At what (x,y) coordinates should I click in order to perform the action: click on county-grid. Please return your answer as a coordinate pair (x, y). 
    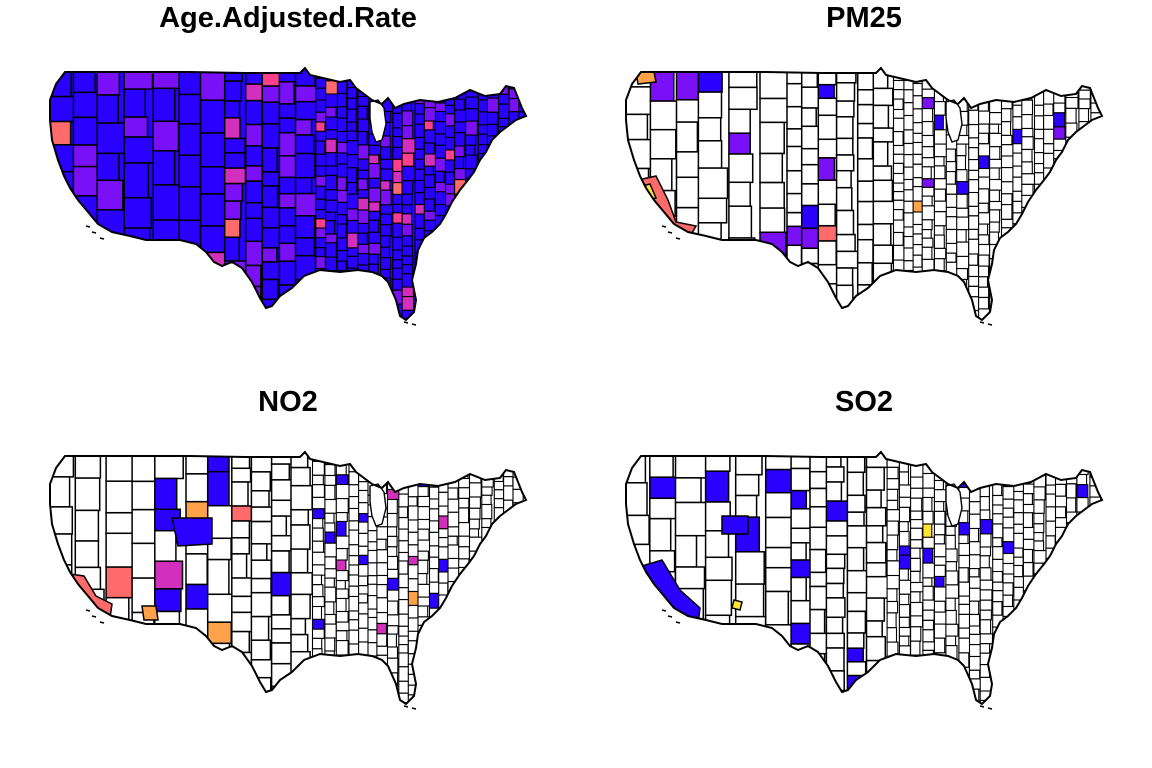
    Looking at the image, I should click on (864, 194).